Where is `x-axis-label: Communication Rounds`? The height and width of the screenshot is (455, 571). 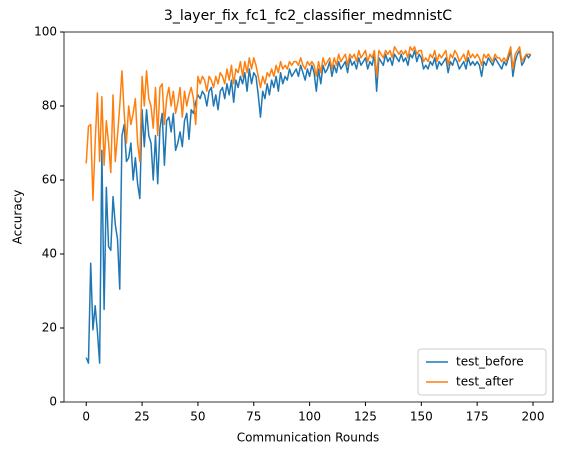
x-axis-label: Communication Rounds is located at coordinates (308, 438).